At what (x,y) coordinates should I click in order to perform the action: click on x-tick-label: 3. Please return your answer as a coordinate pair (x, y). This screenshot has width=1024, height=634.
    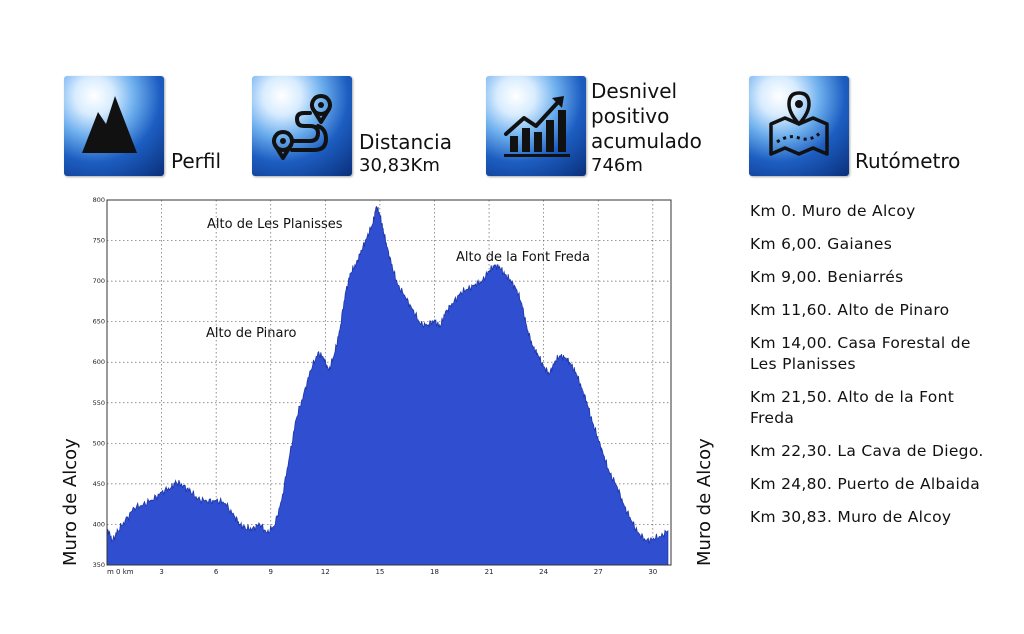
    Looking at the image, I should click on (161, 572).